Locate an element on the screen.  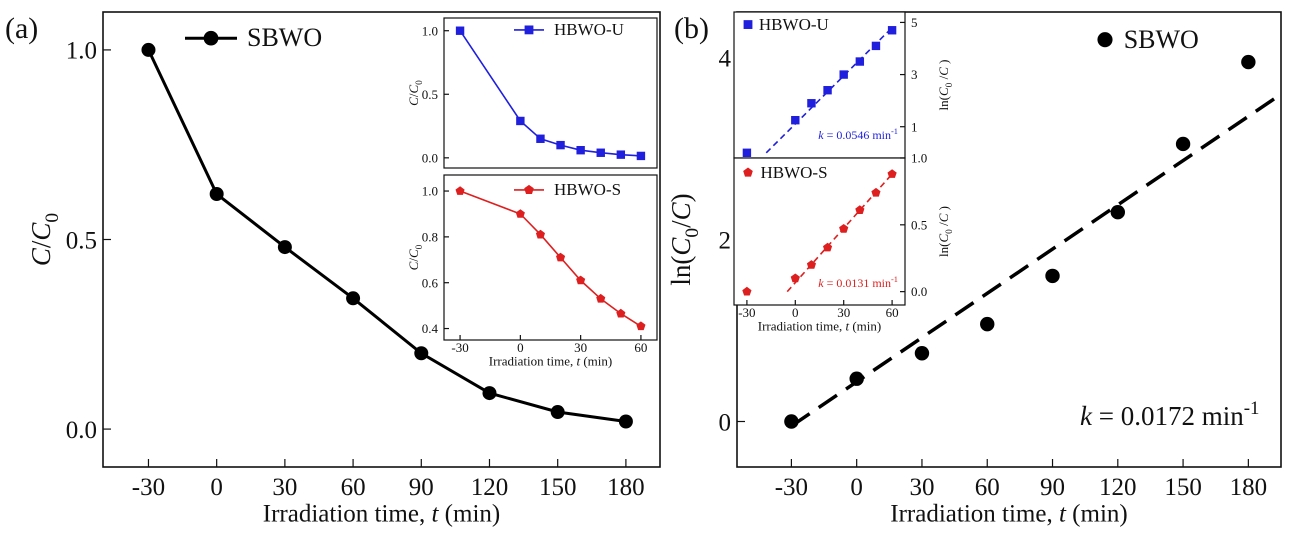
y-tick-label: 5 is located at coordinates (914, 22).